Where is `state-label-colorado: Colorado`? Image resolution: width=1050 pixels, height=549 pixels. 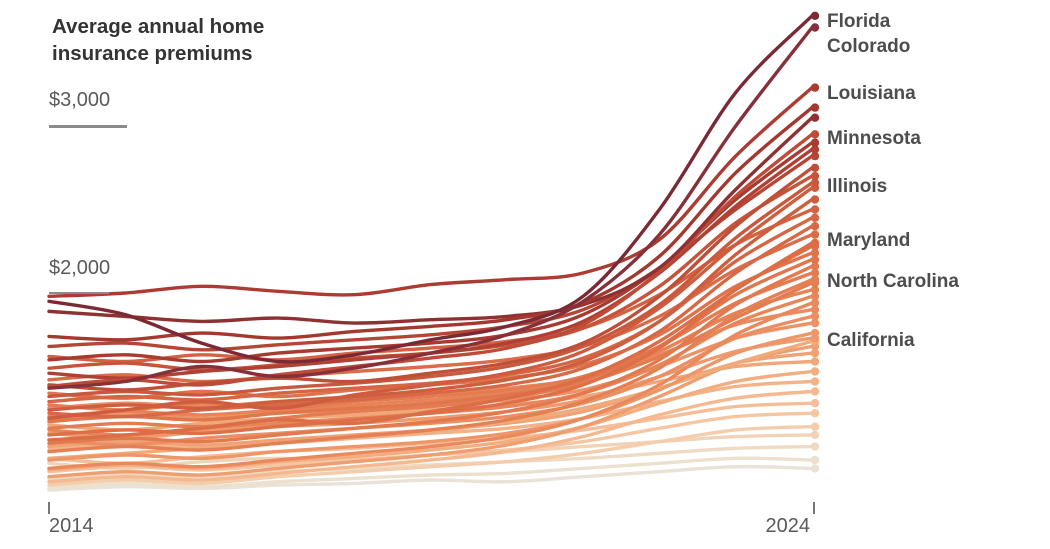 state-label-colorado: Colorado is located at coordinates (869, 46).